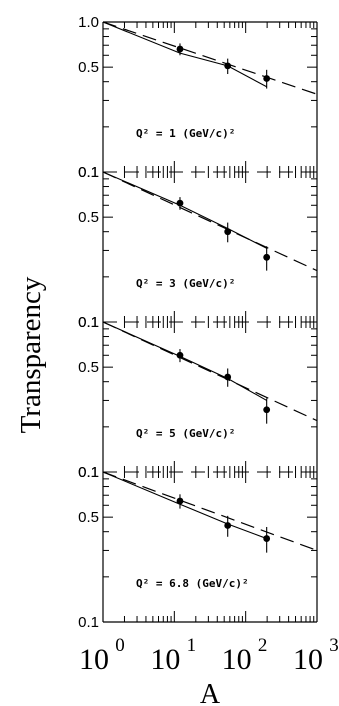 The height and width of the screenshot is (706, 339). What do you see at coordinates (31, 354) in the screenshot?
I see `y-axis-label: Transparency` at bounding box center [31, 354].